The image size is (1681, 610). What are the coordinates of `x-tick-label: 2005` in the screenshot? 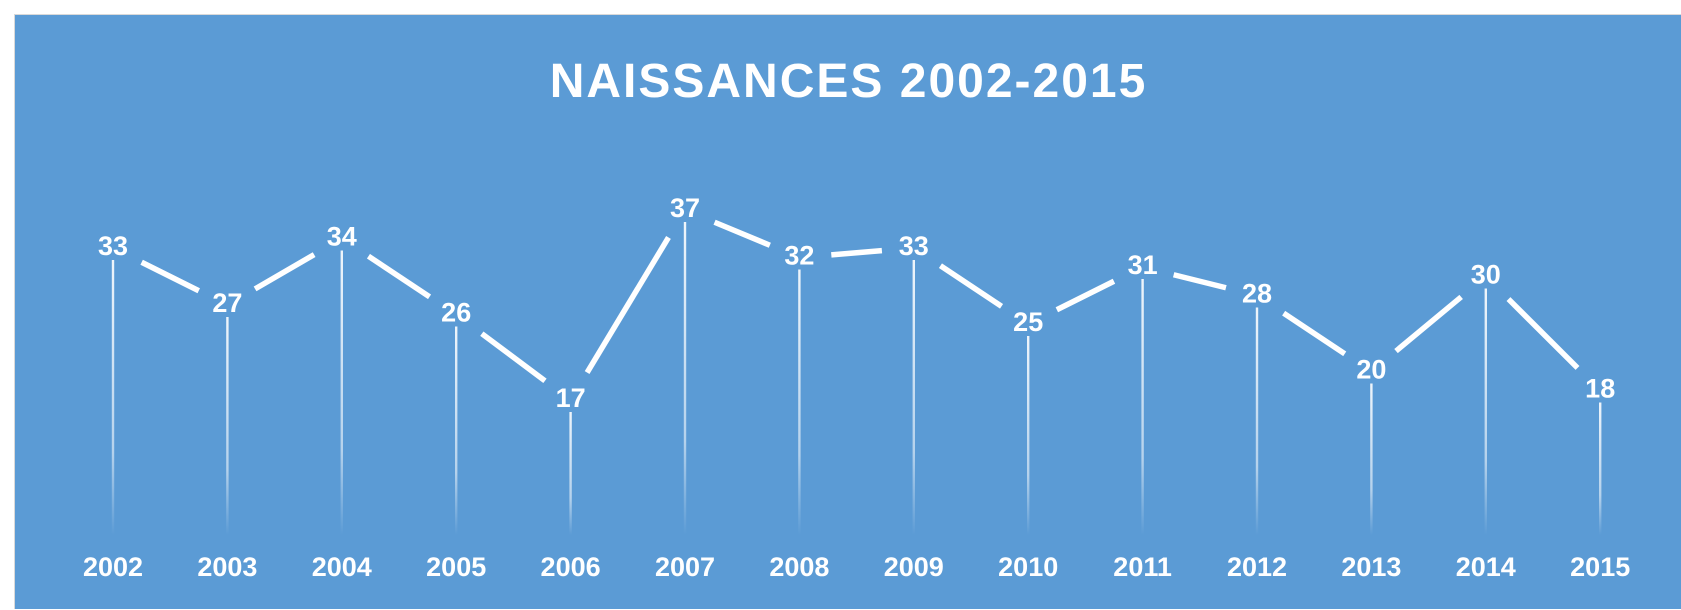 It's located at (456, 567).